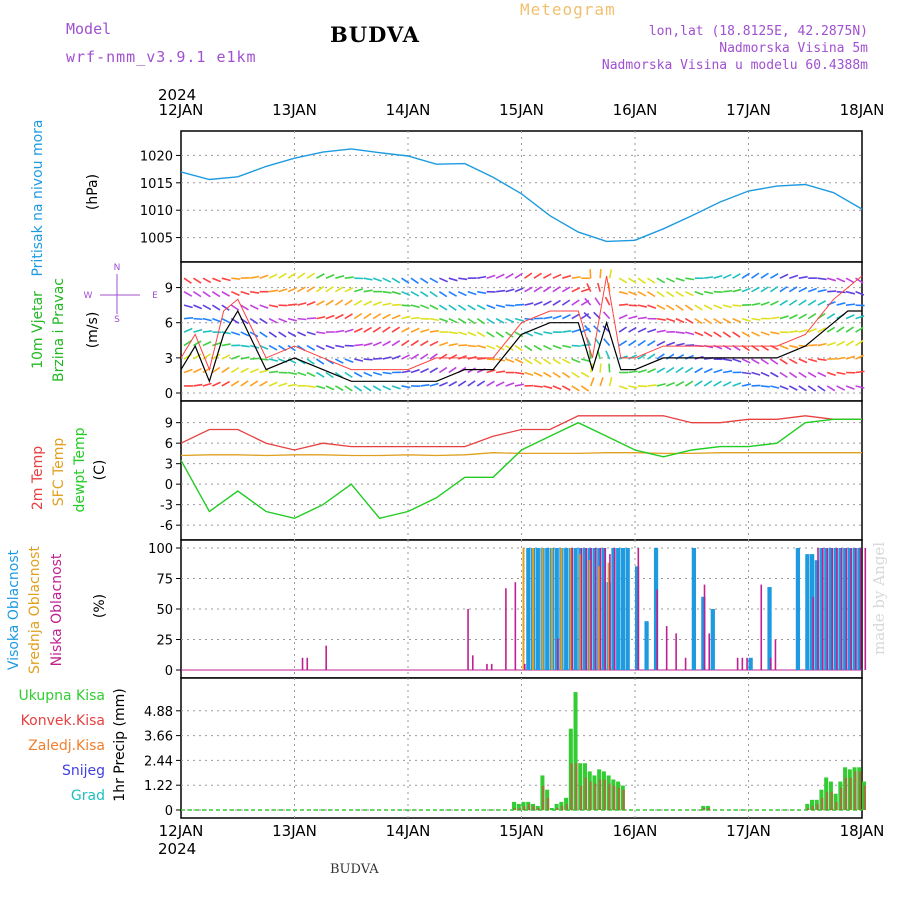 Image resolution: width=900 pixels, height=900 pixels. What do you see at coordinates (862, 110) in the screenshot?
I see `x-tick-label-top: 18JAN` at bounding box center [862, 110].